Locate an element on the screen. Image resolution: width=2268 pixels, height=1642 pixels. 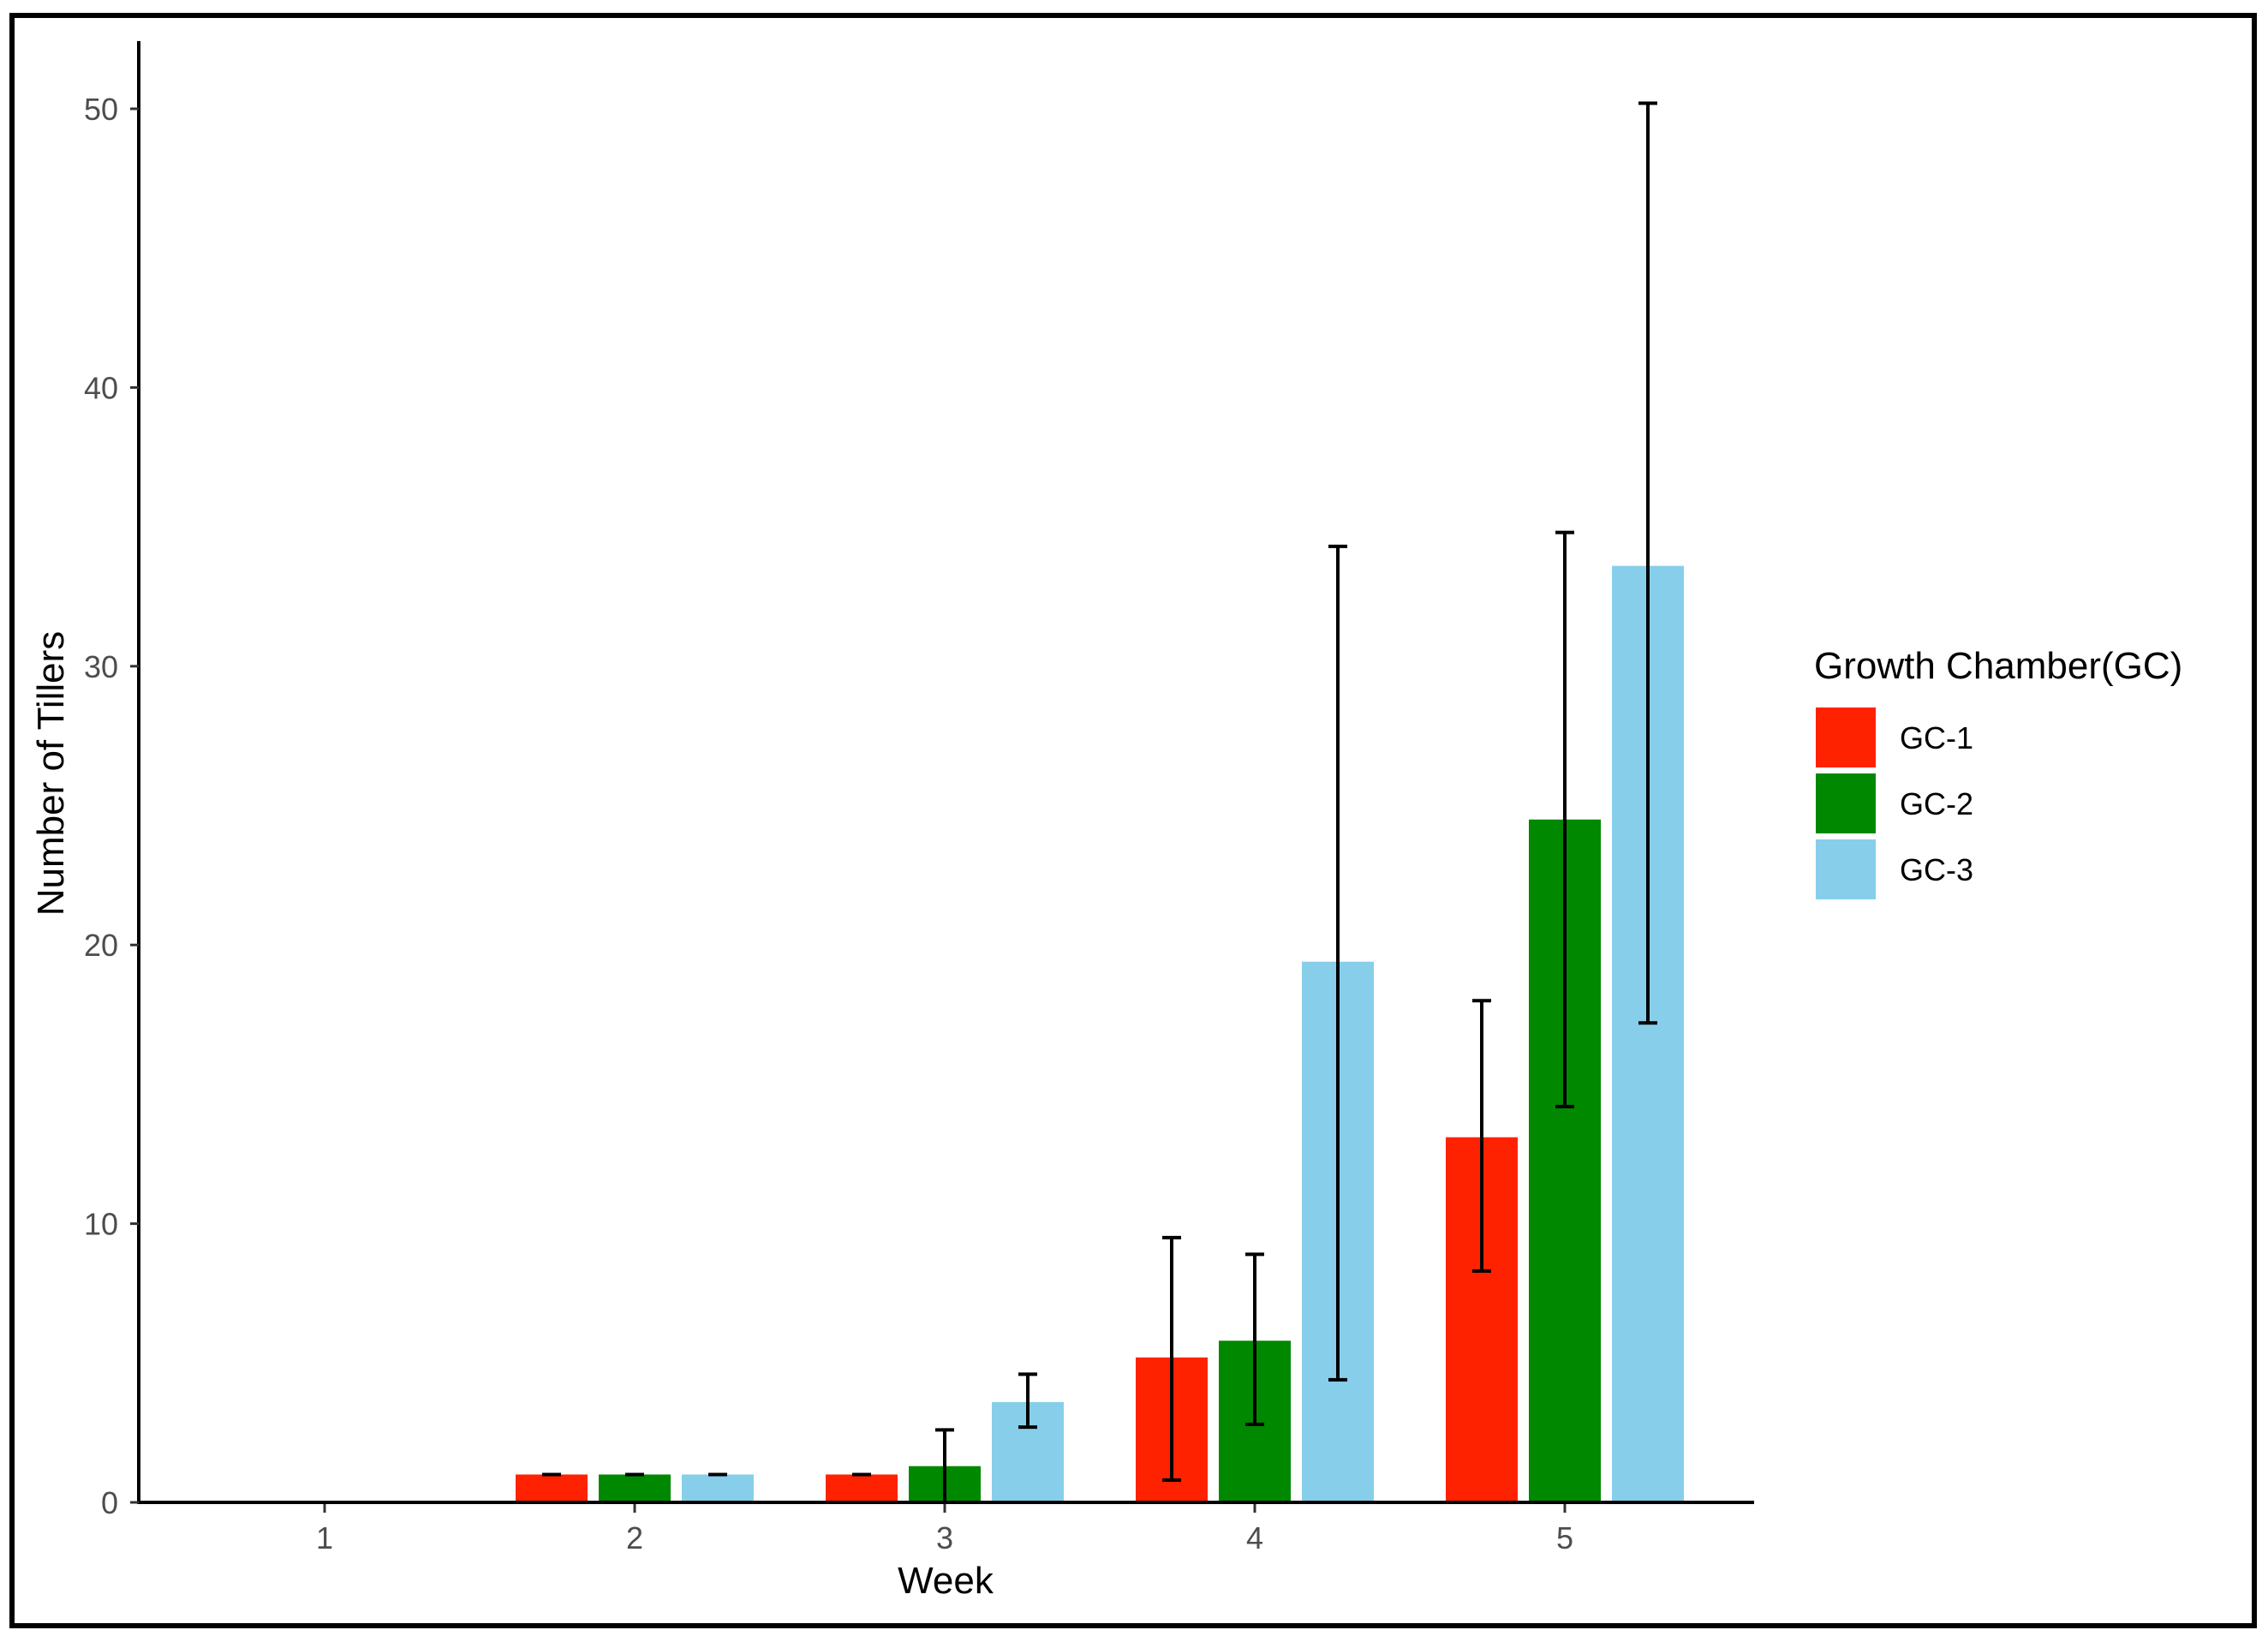
x-tick-label: 5 is located at coordinates (1565, 1537).